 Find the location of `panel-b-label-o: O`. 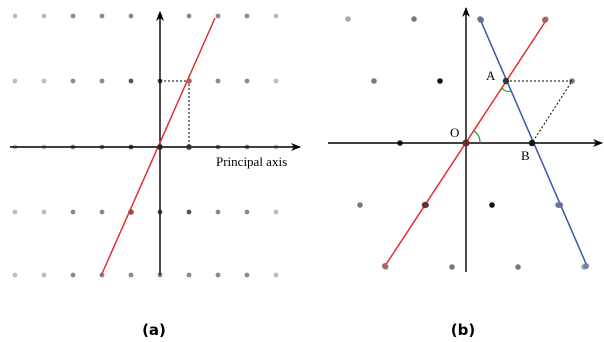

panel-b-label-o: O is located at coordinates (454, 132).